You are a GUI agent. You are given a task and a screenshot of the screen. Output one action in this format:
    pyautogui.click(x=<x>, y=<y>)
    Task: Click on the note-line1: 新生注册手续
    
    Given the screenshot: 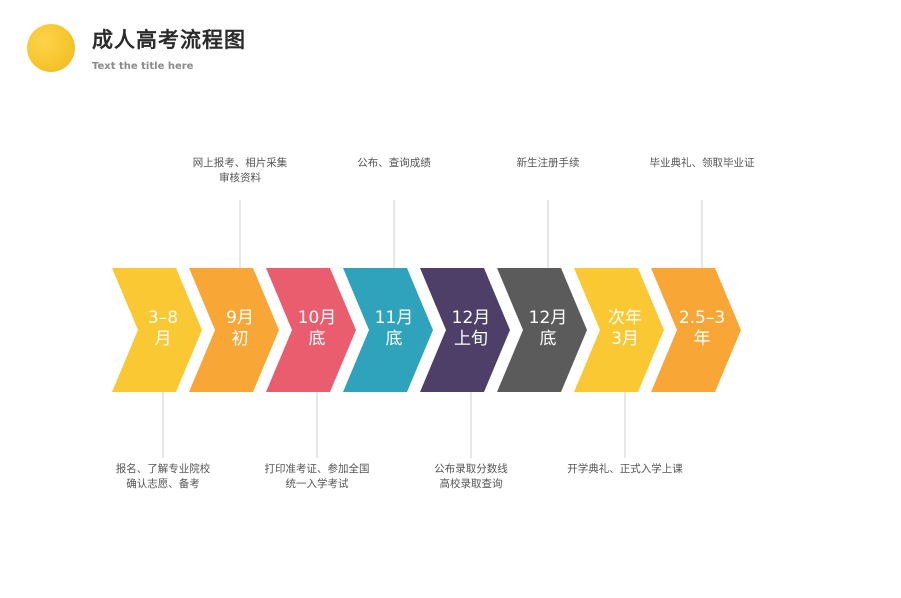 What is the action you would take?
    pyautogui.click(x=548, y=163)
    